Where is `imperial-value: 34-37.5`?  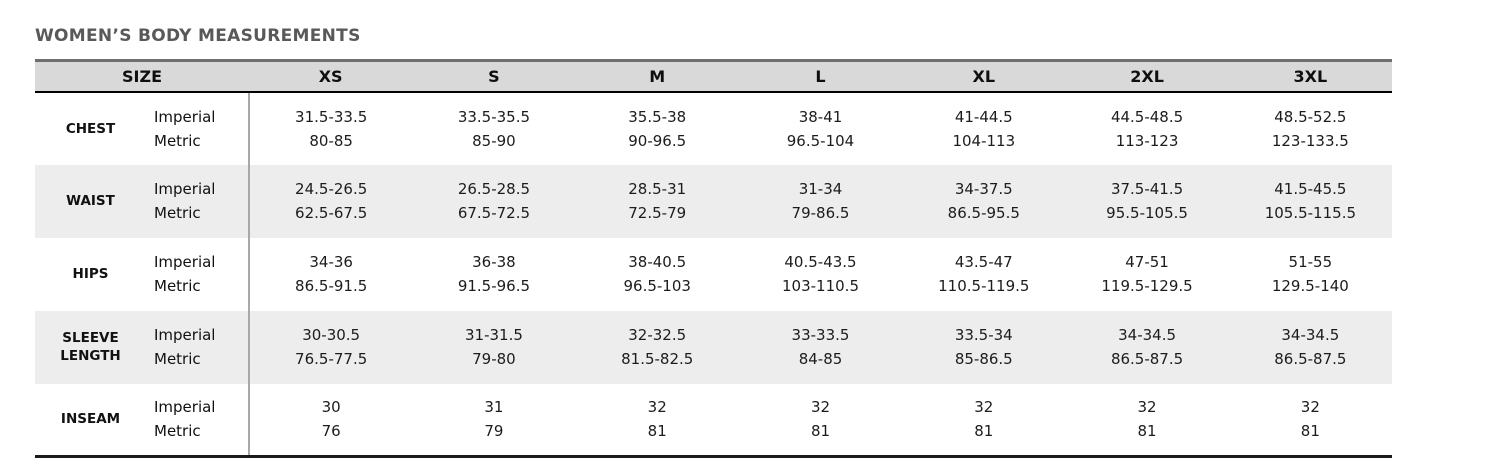
imperial-value: 34-37.5 is located at coordinates (983, 189).